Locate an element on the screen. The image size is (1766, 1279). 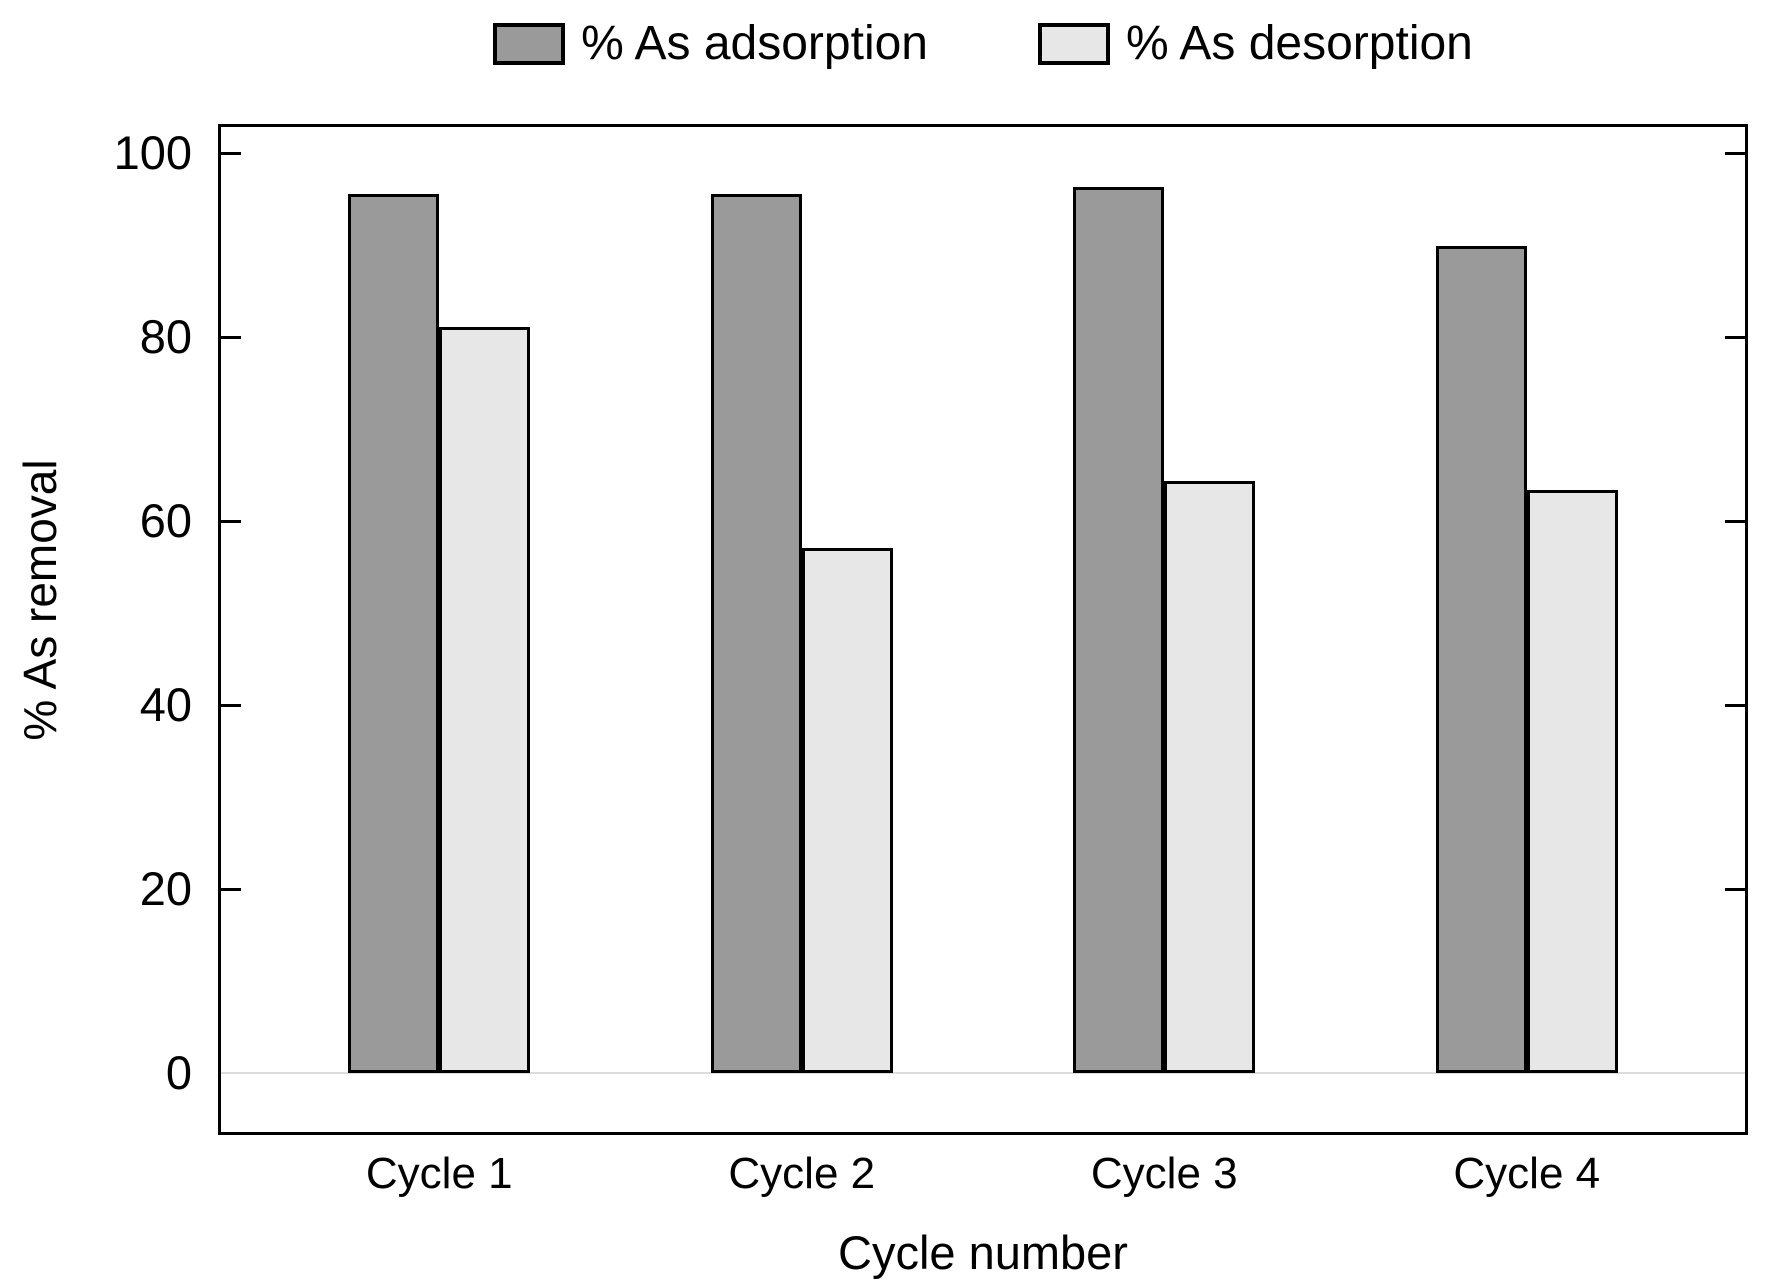
legend-label-adsorption: % As adsorption is located at coordinates (754, 43).